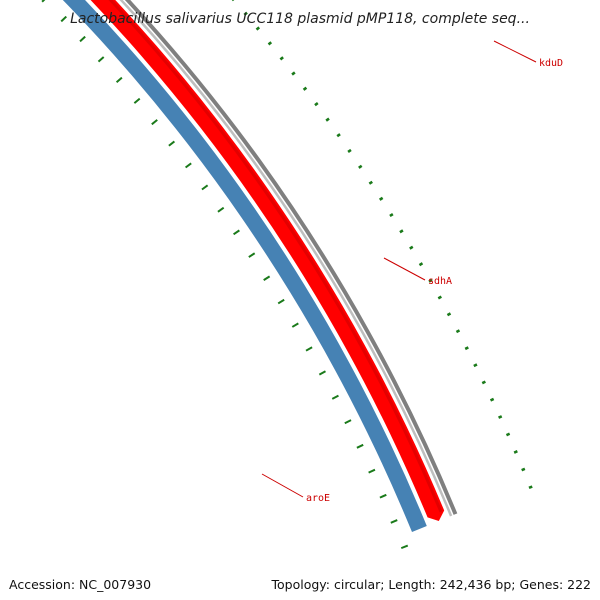 The image size is (600, 600). Describe the element at coordinates (440, 281) in the screenshot. I see `gene-label-sdhA: sdhA` at that location.